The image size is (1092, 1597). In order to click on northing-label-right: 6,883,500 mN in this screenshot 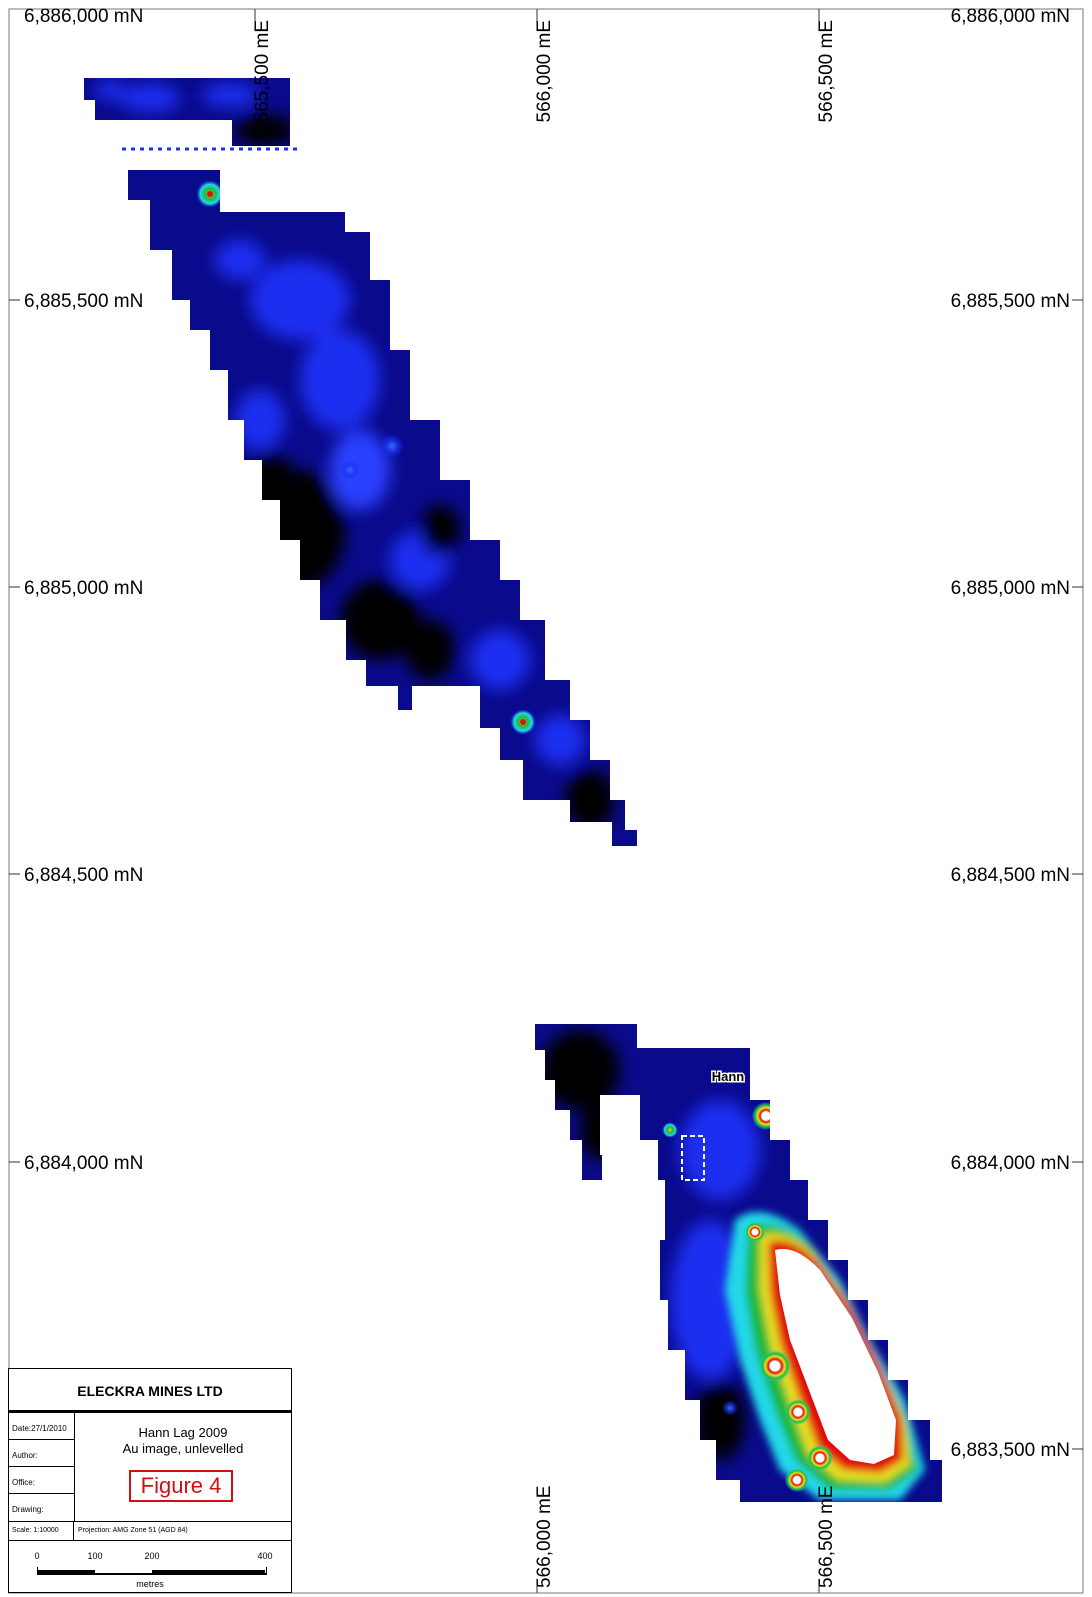, I will do `click(1010, 1450)`.